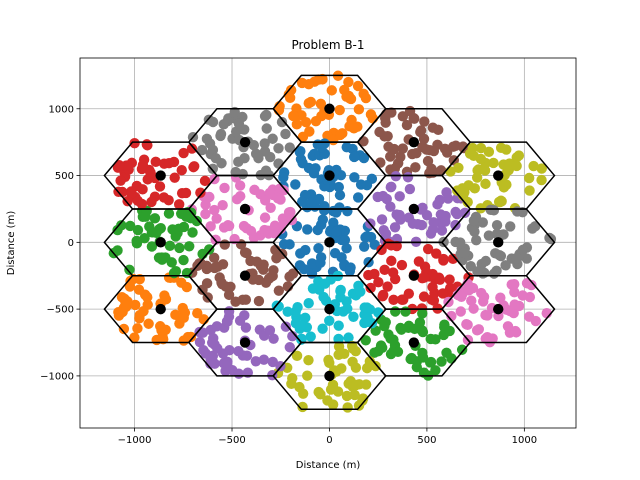 The image size is (640, 480). Describe the element at coordinates (71, 243) in the screenshot. I see `y-tick-label: 0` at that location.